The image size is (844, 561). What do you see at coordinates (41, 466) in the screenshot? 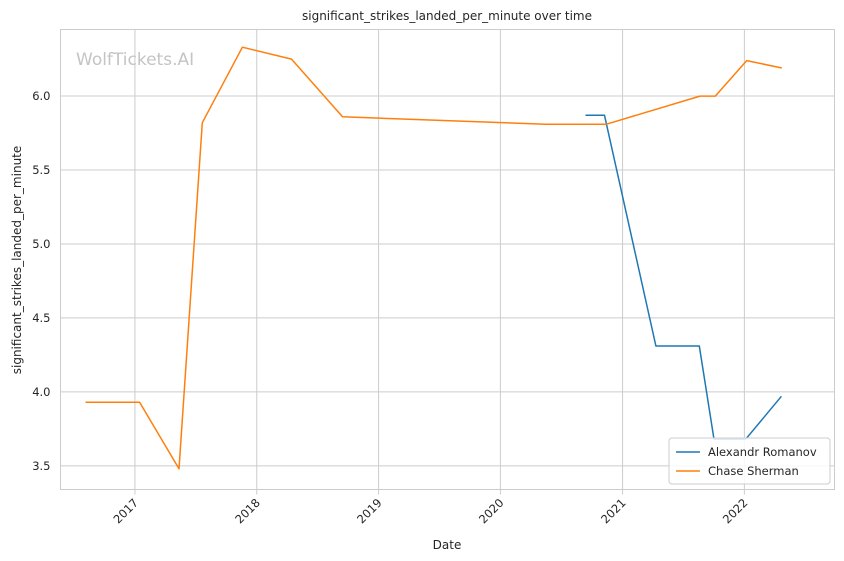
I see `y-tick-label-3.5: 3.5` at bounding box center [41, 466].